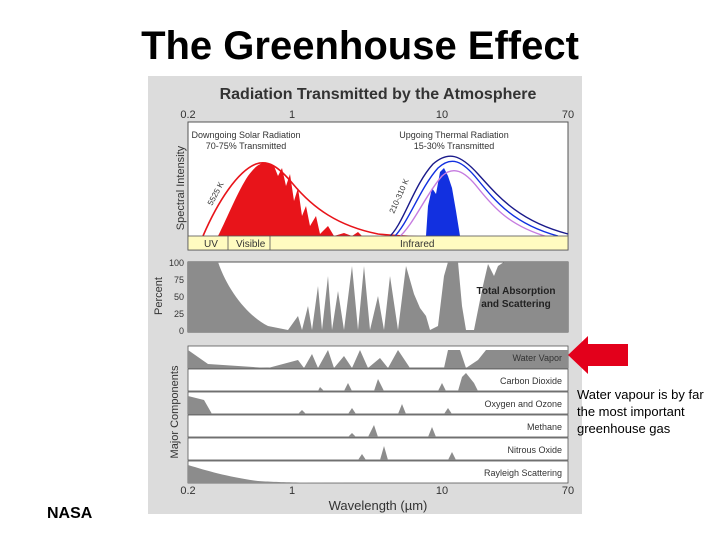 This screenshot has height=540, width=720. I want to click on percent-tick-label: 0, so click(181, 331).